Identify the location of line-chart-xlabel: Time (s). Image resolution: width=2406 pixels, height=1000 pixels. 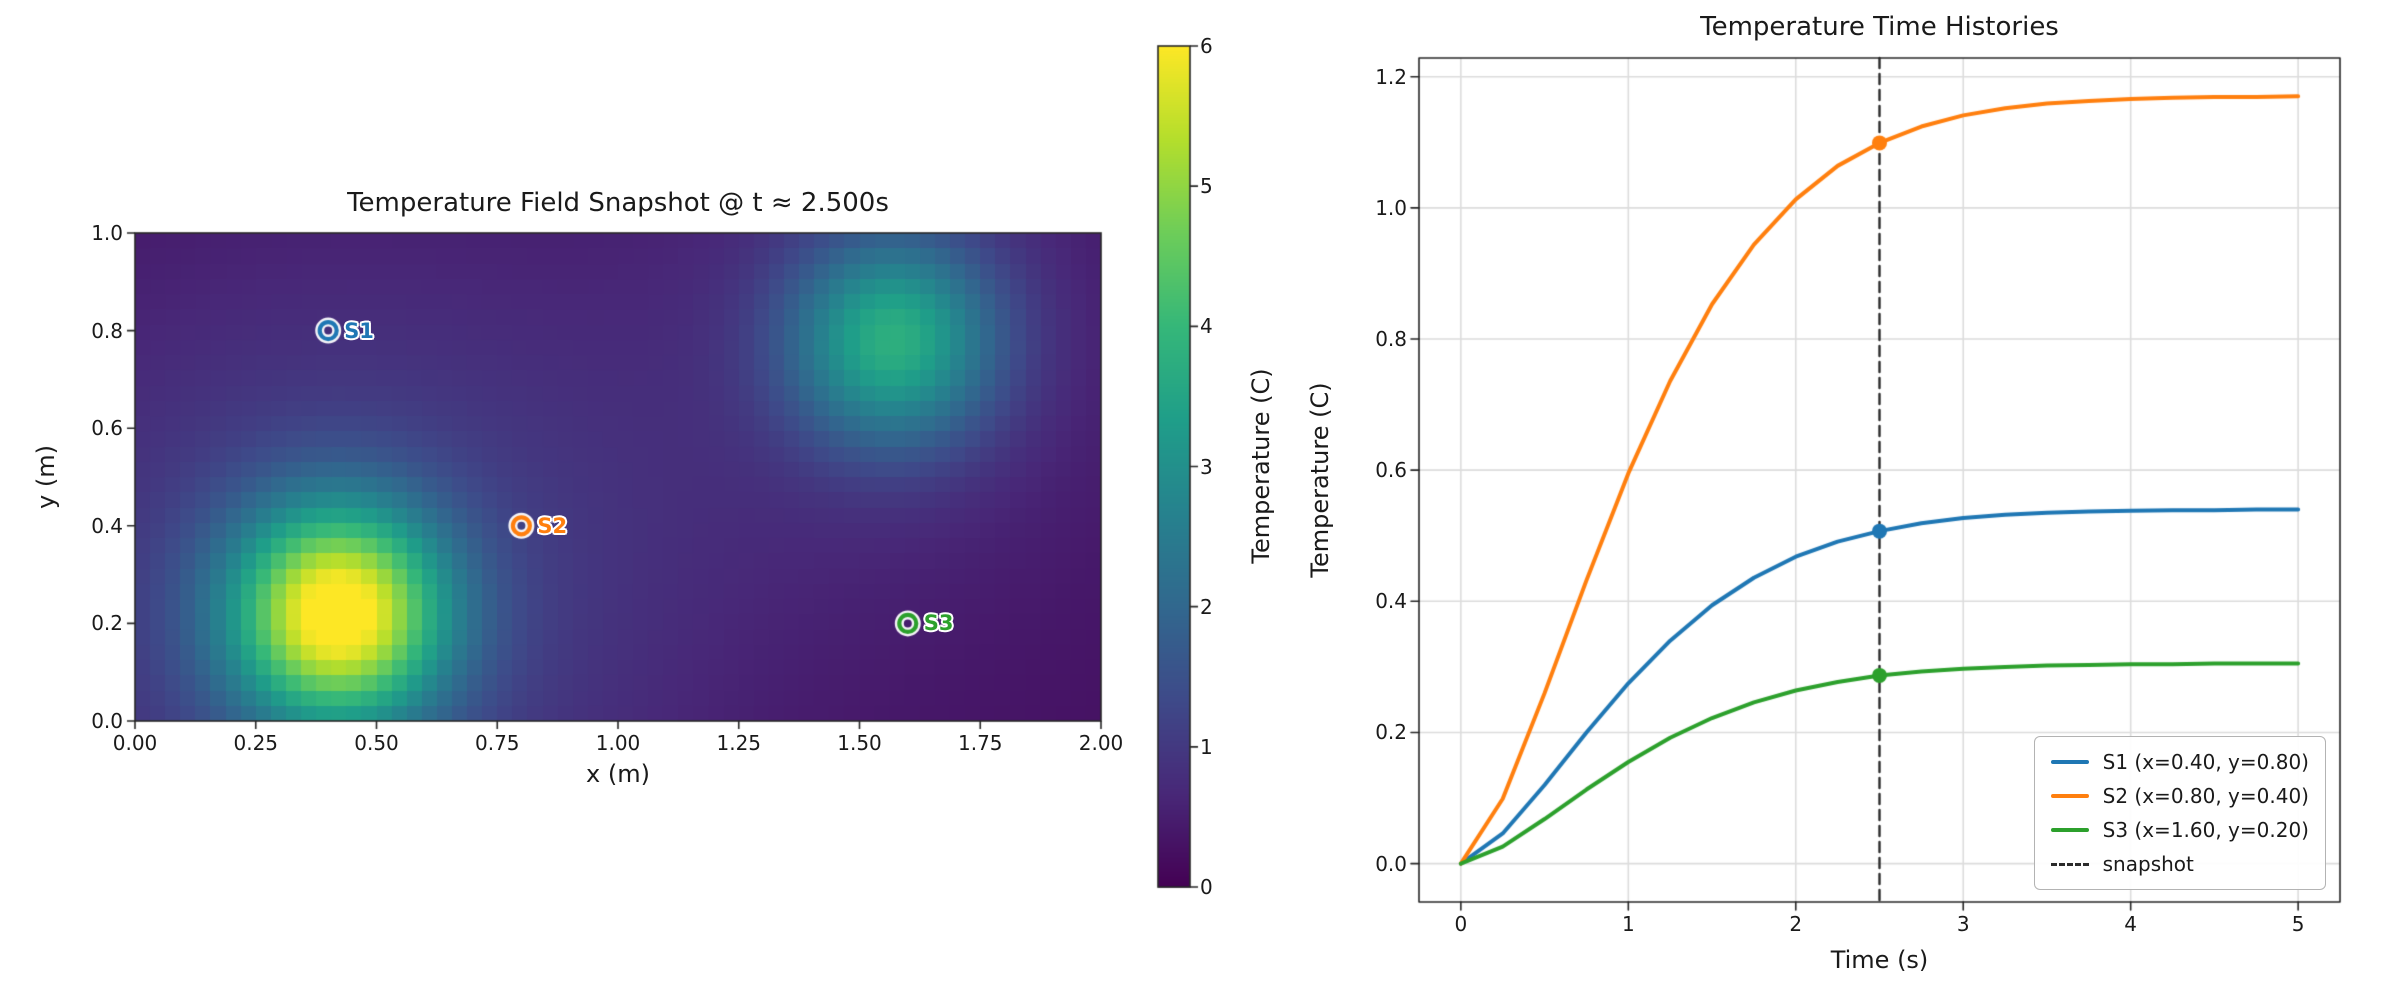
(1879, 960).